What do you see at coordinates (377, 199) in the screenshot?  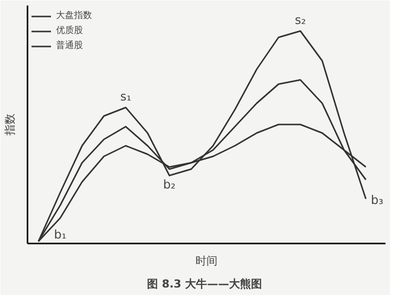 I see `annotation: b₃` at bounding box center [377, 199].